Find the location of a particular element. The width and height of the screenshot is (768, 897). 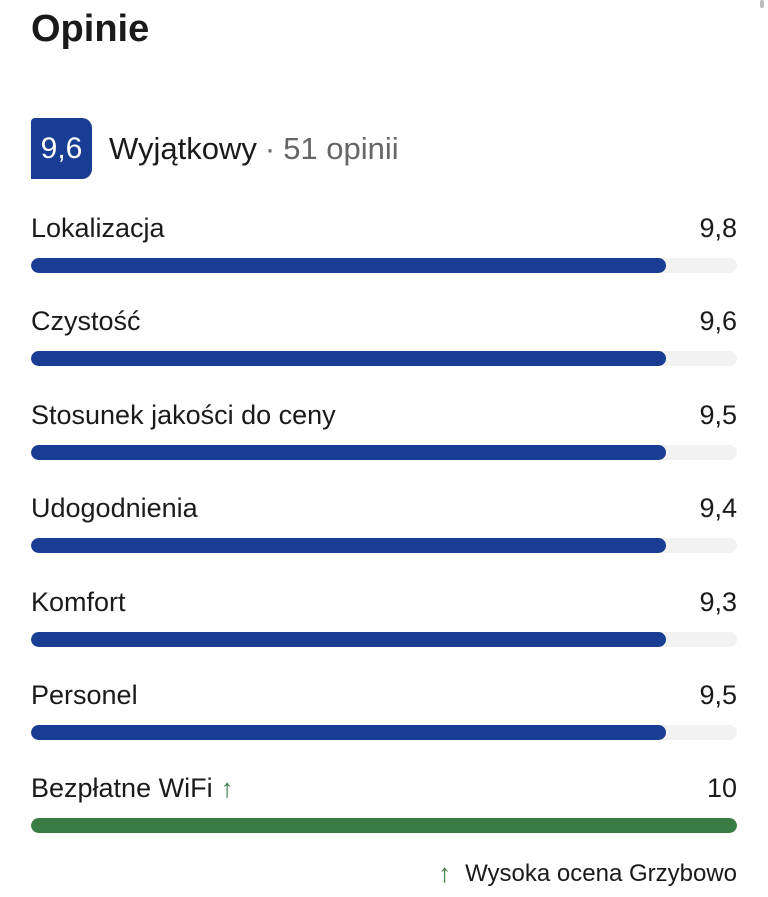

rating-label: Komfort is located at coordinates (78, 602).